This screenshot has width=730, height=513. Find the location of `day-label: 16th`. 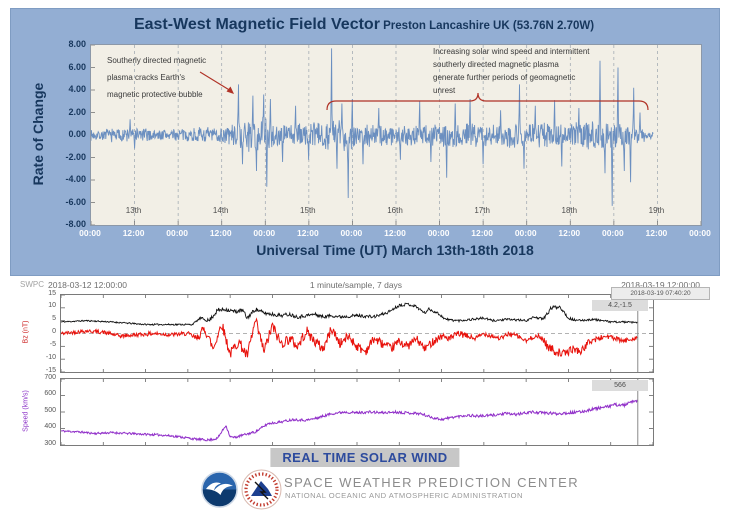

day-label: 16th is located at coordinates (395, 210).